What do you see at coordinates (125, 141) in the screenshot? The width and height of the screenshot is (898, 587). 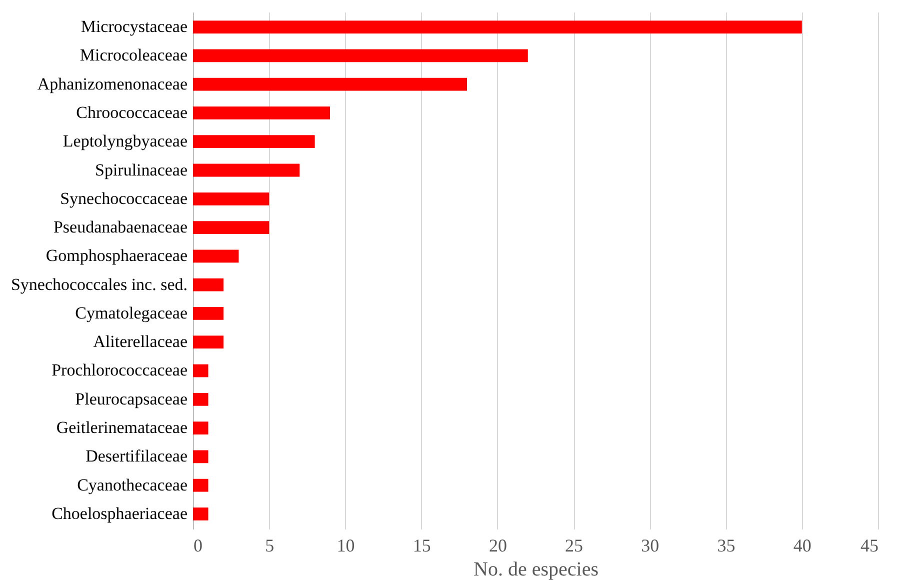 I see `y-tick-label: Leptolyngbyaceae` at bounding box center [125, 141].